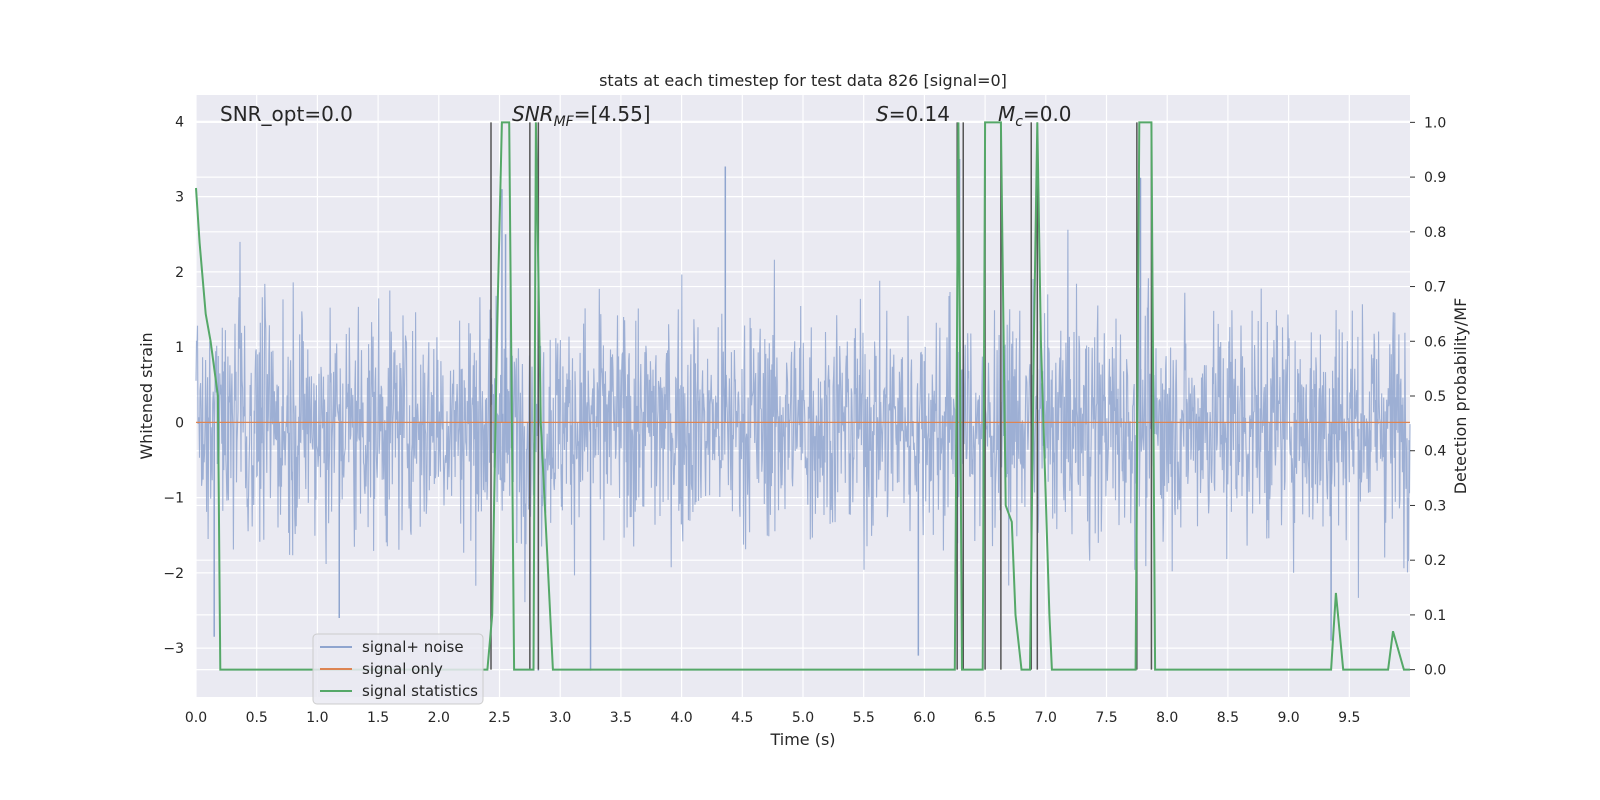 This screenshot has height=800, width=1600. I want to click on x-tick-label: 2.0, so click(439, 718).